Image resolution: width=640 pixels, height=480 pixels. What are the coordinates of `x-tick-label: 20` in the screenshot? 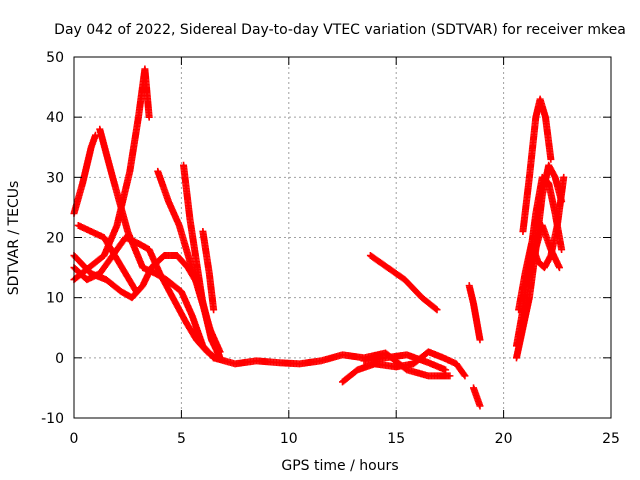 It's located at (504, 439).